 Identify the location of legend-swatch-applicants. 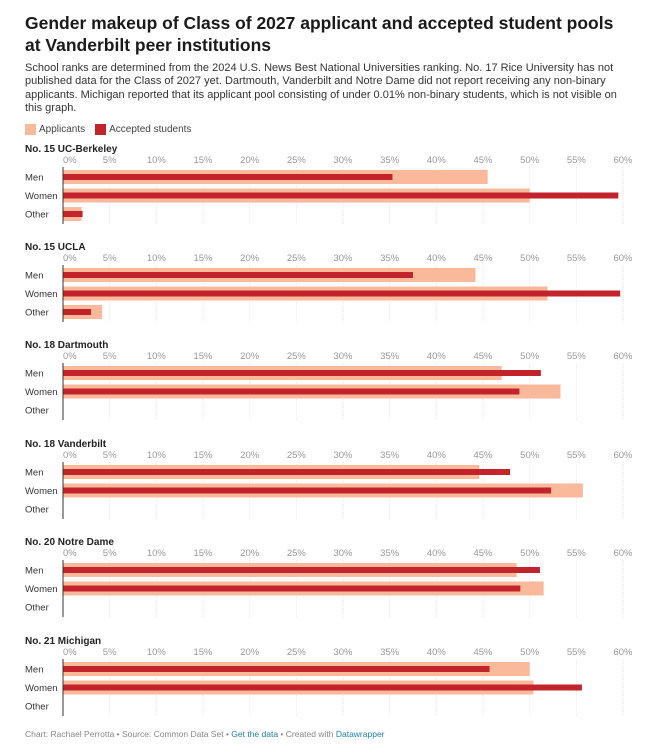
(30, 130).